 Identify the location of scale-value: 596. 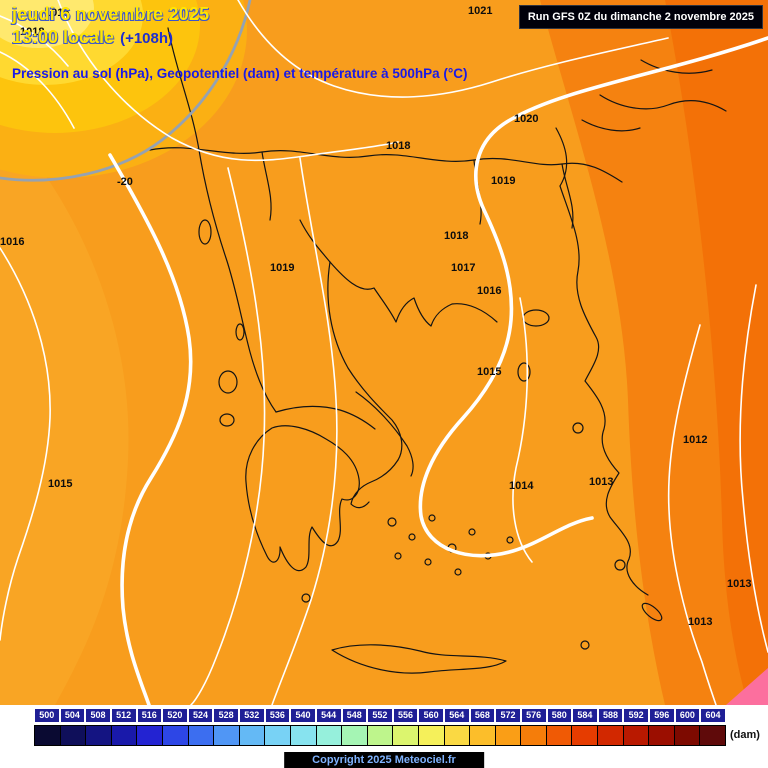
(662, 715).